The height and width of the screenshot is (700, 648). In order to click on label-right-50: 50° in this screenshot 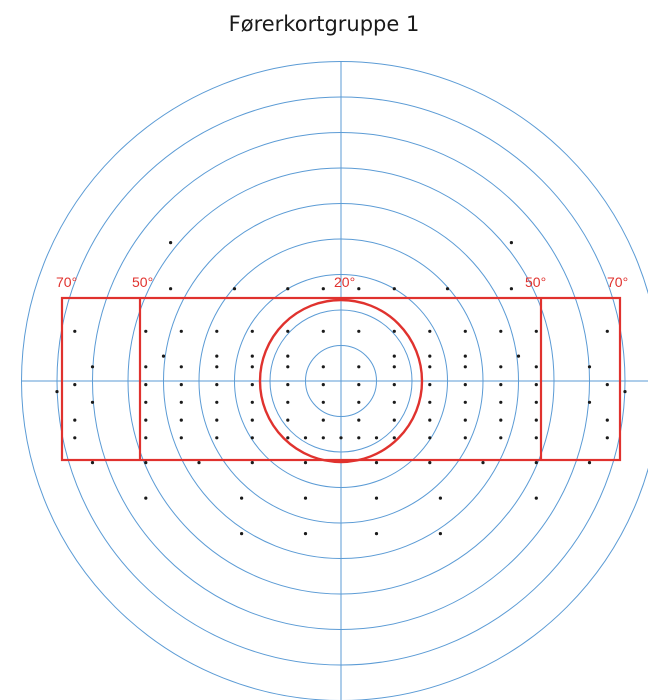, I will do `click(535, 282)`.